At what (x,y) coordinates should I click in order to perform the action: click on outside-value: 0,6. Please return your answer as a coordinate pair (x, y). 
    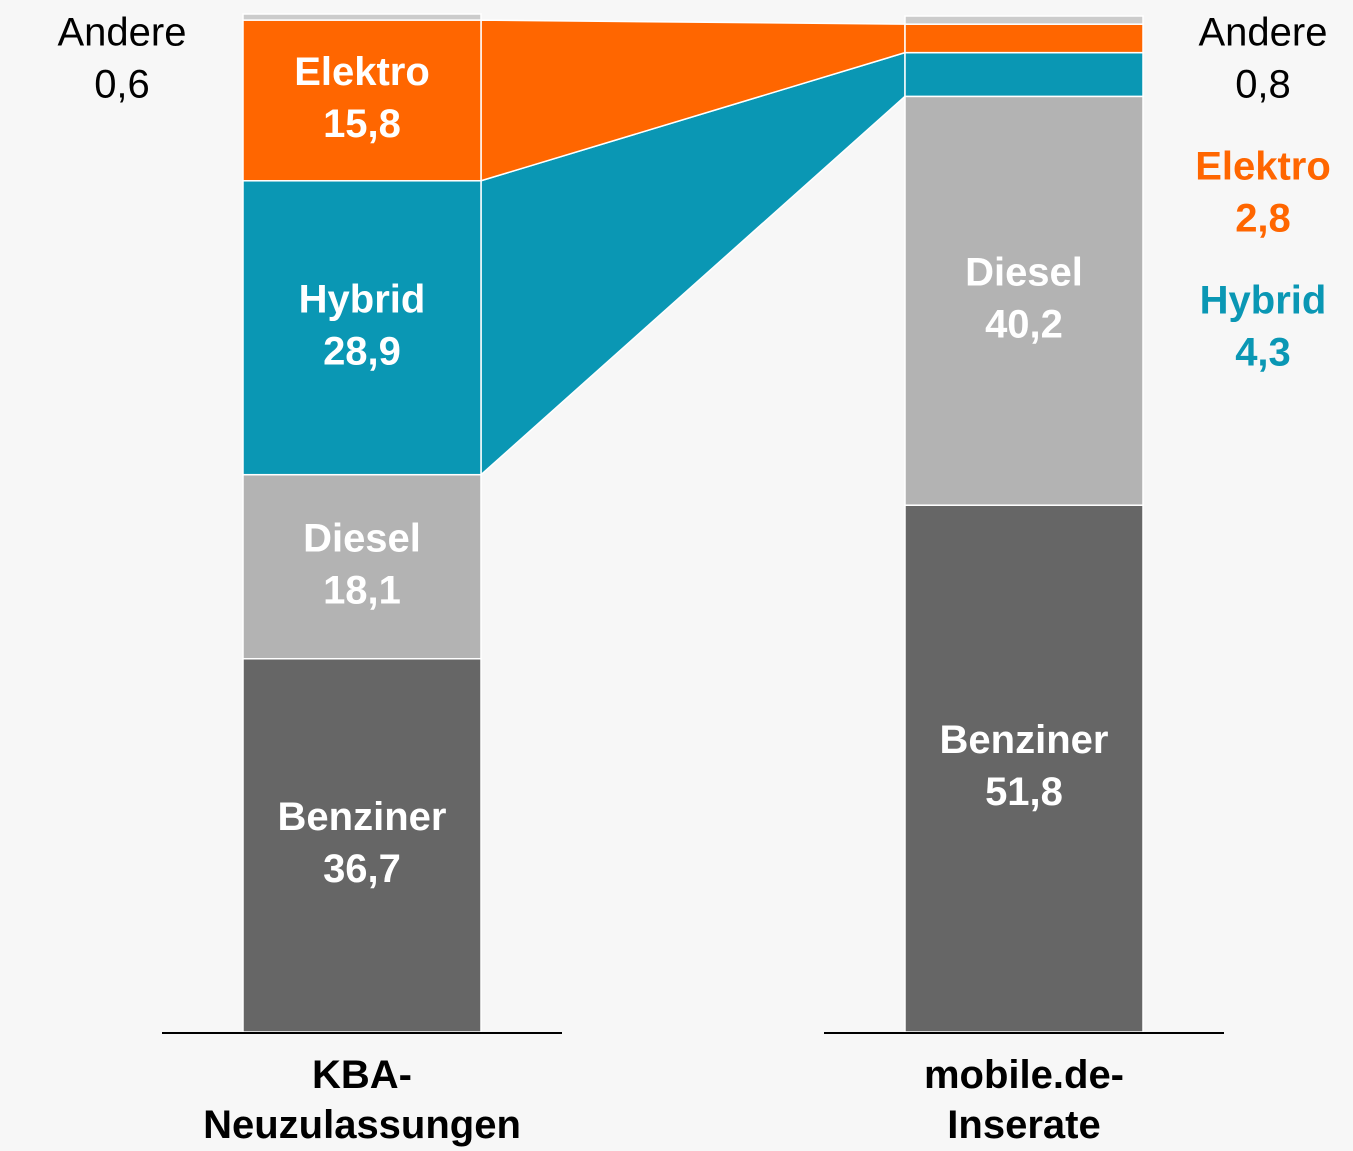
    Looking at the image, I should click on (122, 85).